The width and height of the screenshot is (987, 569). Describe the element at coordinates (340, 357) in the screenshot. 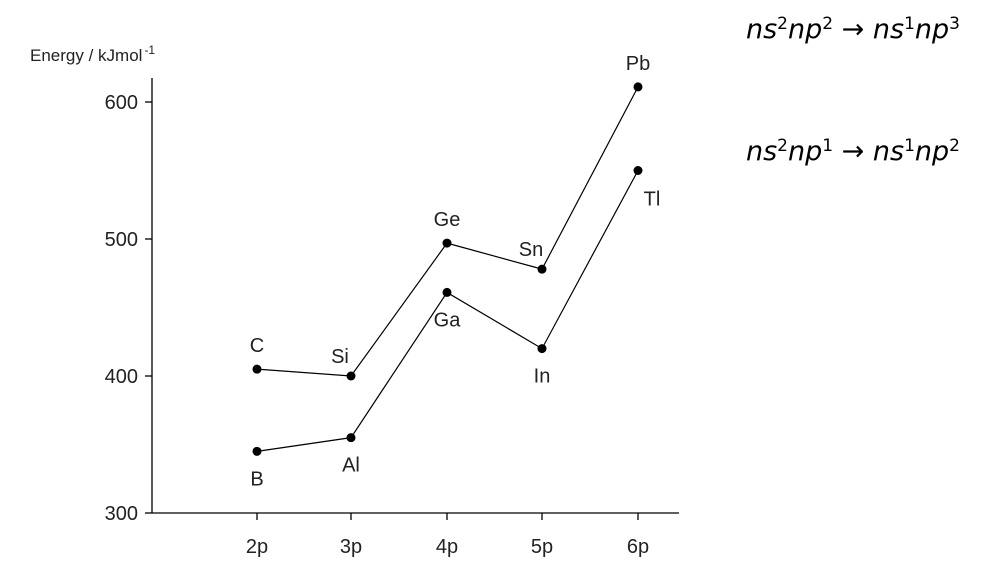

I see `point-label: Si` at that location.